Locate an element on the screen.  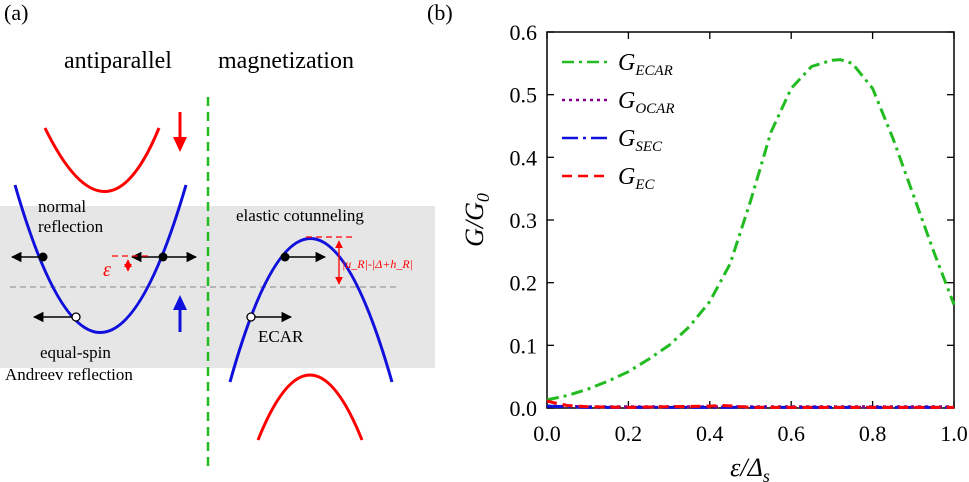
gap-label: |u_R|-|Δ+h_R| is located at coordinates (377, 264).